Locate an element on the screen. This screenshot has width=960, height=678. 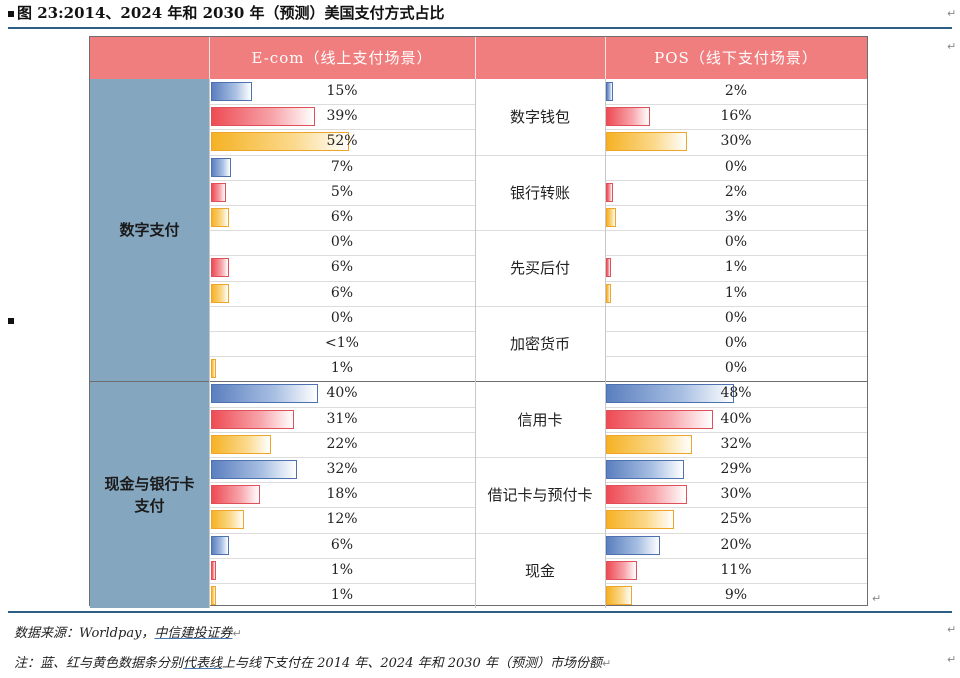
pos-column-header: POS（线下支付场景） is located at coordinates (736, 58).